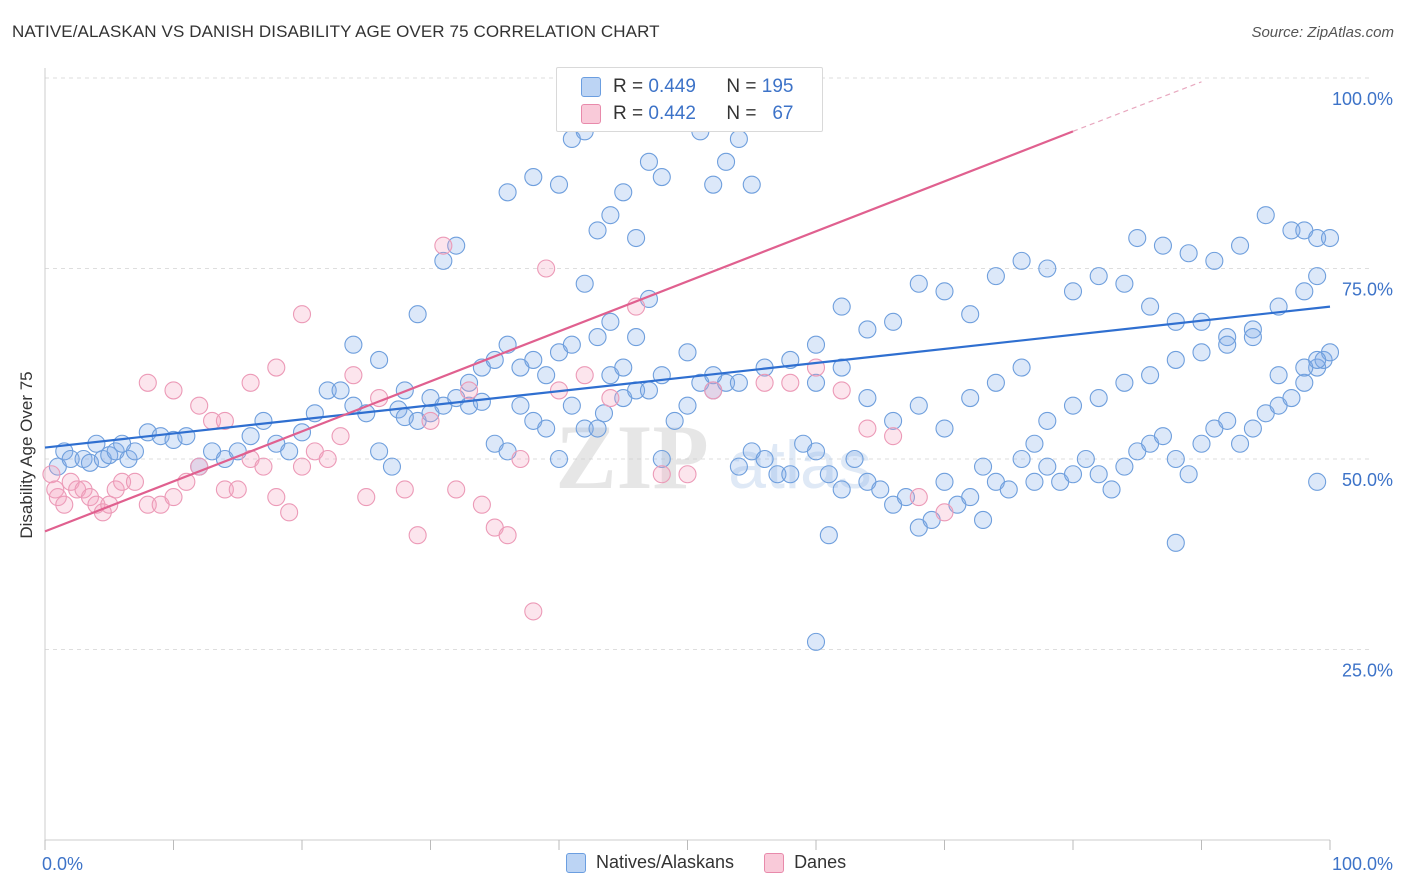 The height and width of the screenshot is (892, 1406). What do you see at coordinates (650, 862) in the screenshot?
I see `legend-item-natives: Natives/Alaskans` at bounding box center [650, 862].